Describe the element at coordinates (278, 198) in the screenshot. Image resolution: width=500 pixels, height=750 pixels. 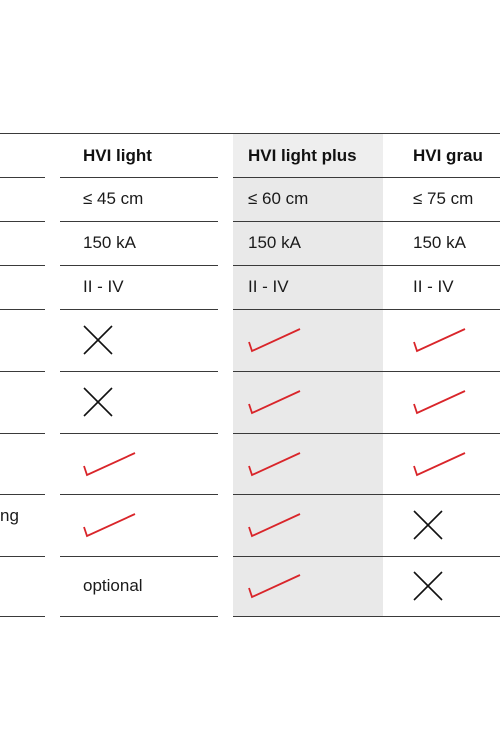
I see `table-cell: ≤ 60 cm` at that location.